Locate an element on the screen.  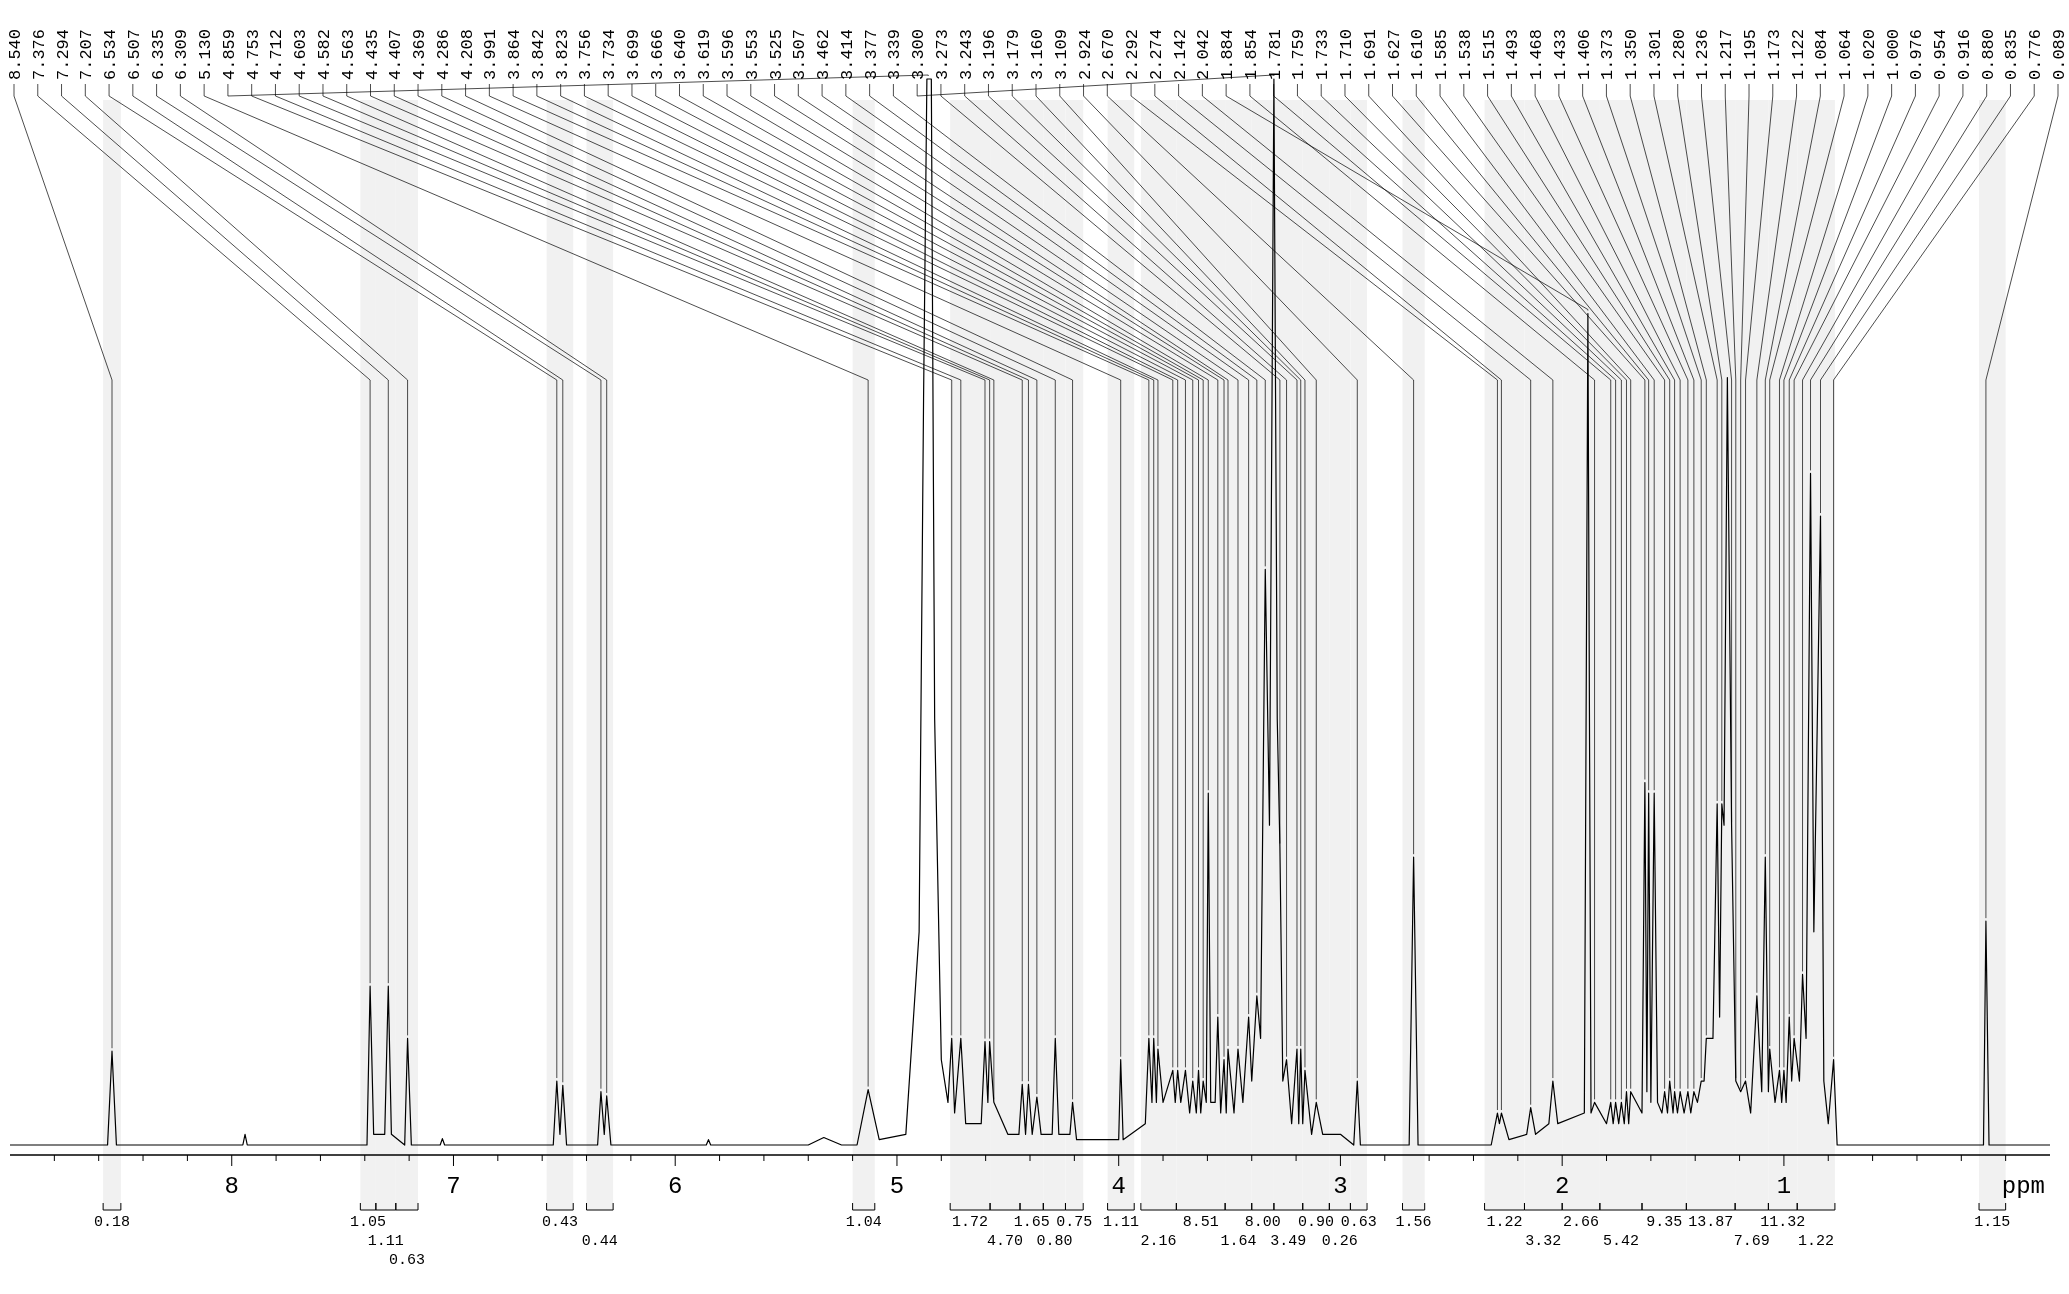
annotation: 3.842 is located at coordinates (538, 54).